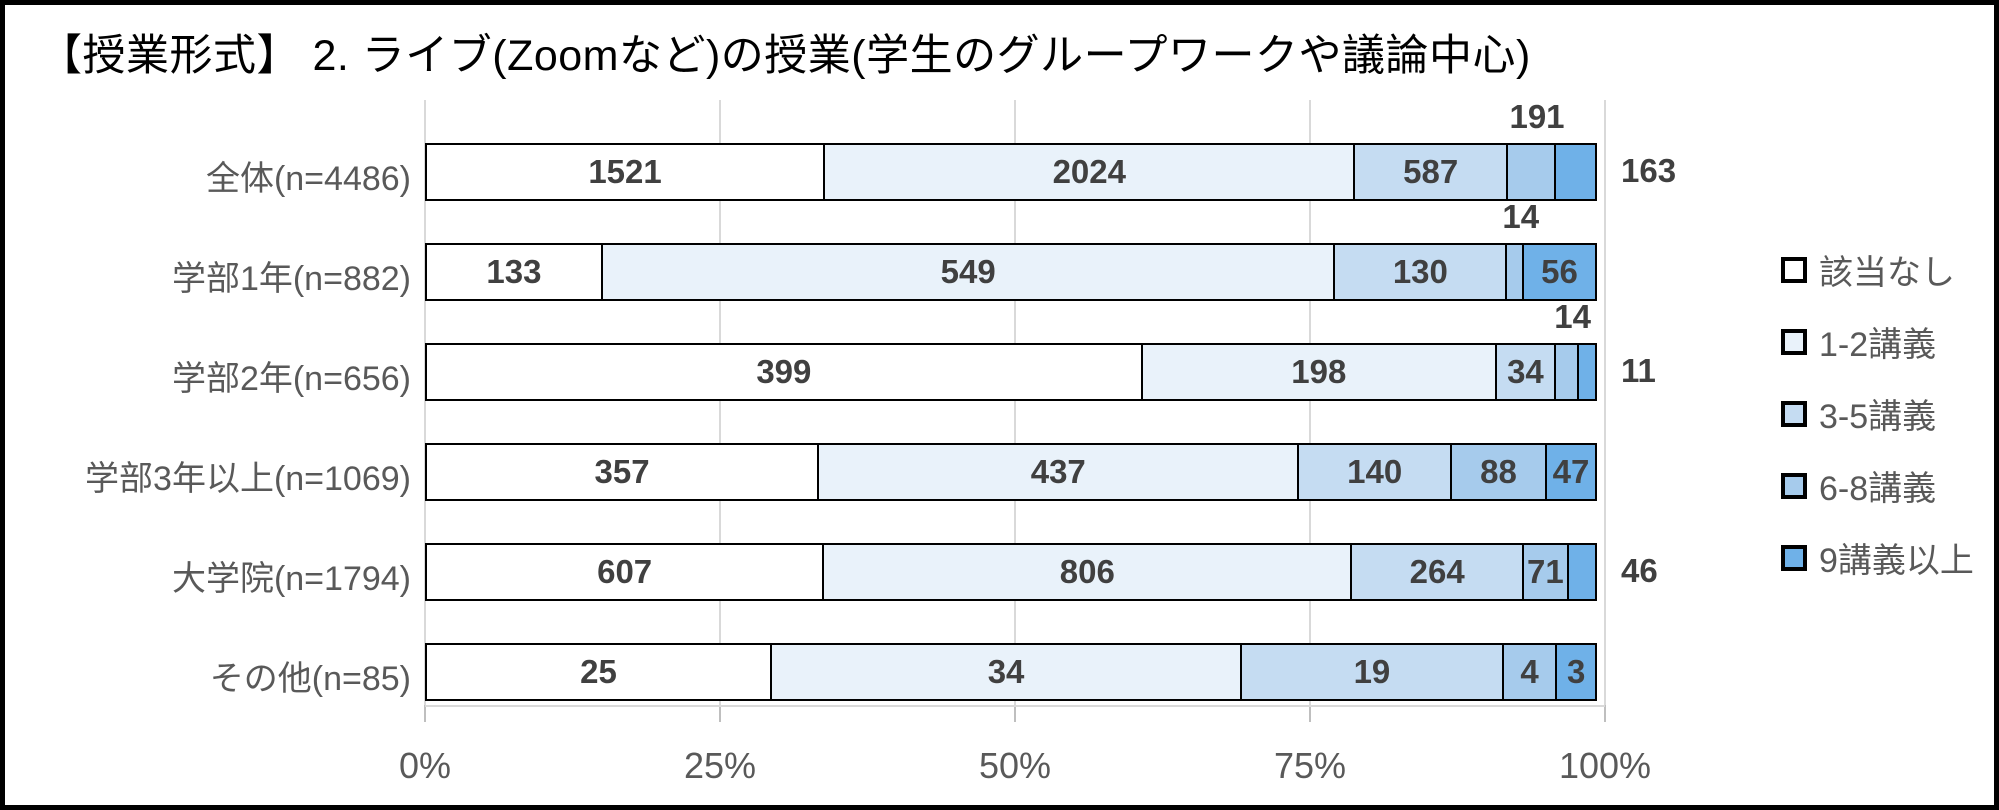 The image size is (1999, 810). I want to click on bar-segment: 19, so click(1372, 672).